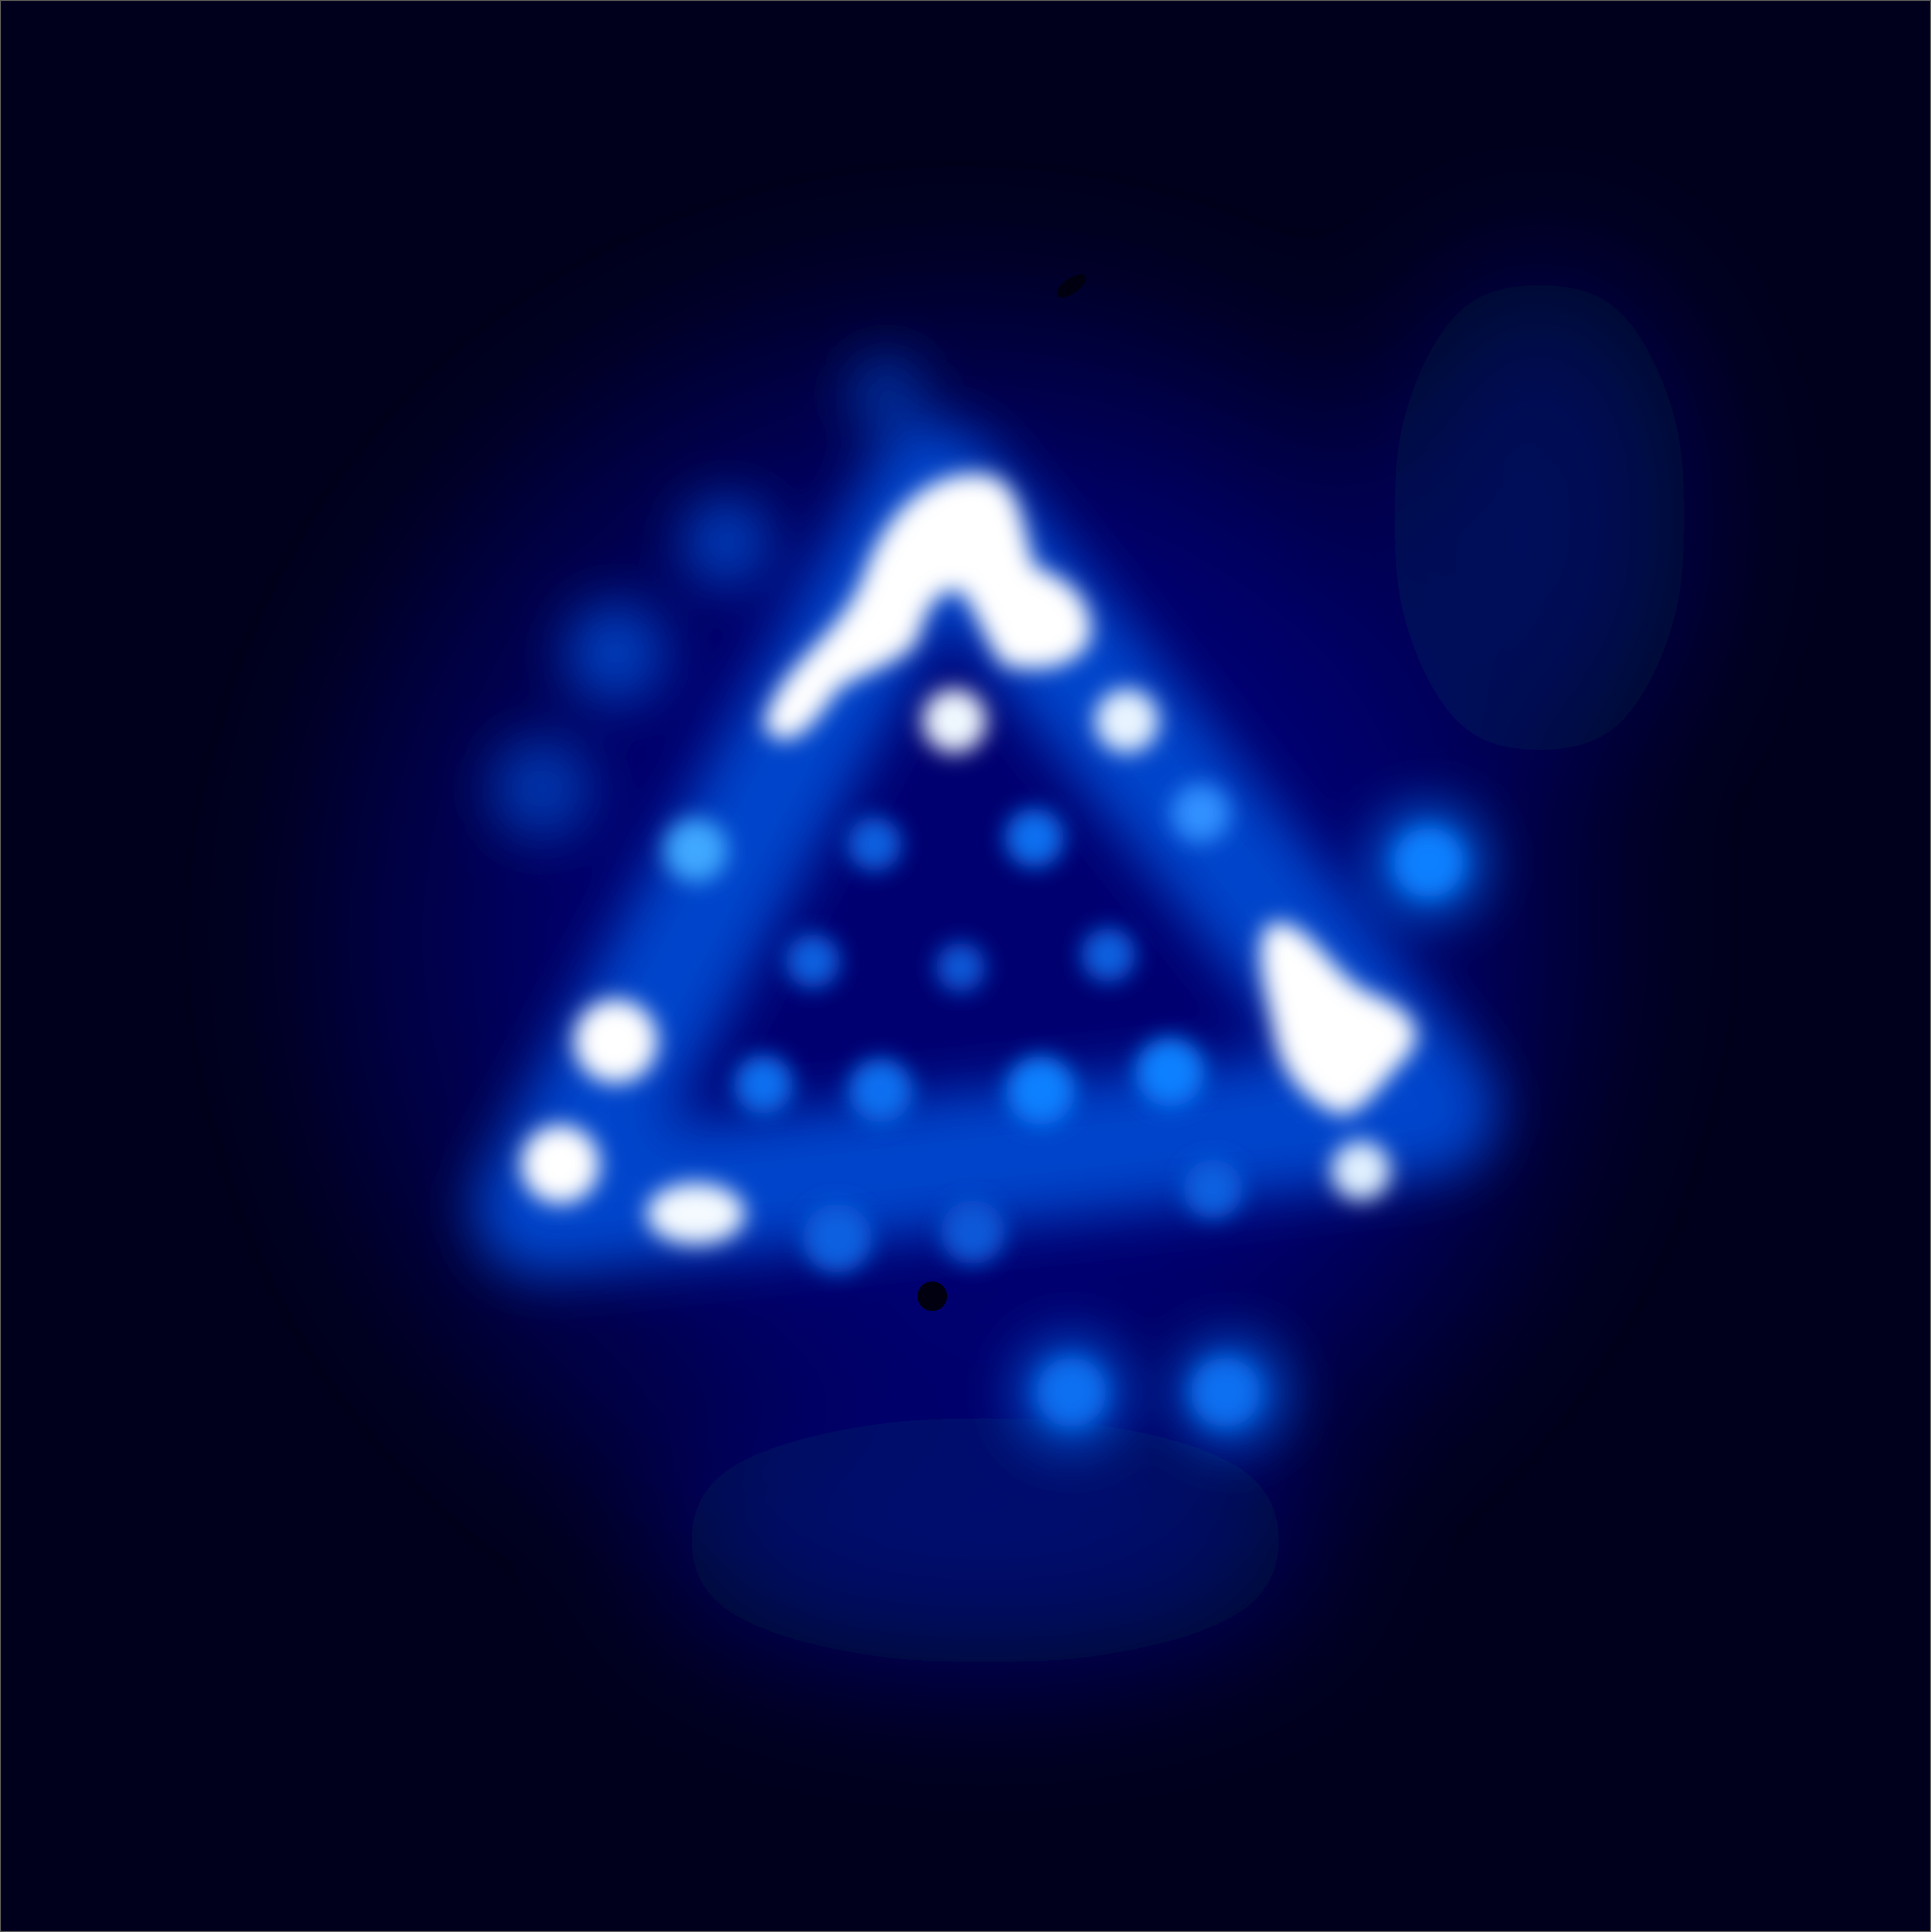 The height and width of the screenshot is (1932, 1931). I want to click on spots, so click(1064, 1105).